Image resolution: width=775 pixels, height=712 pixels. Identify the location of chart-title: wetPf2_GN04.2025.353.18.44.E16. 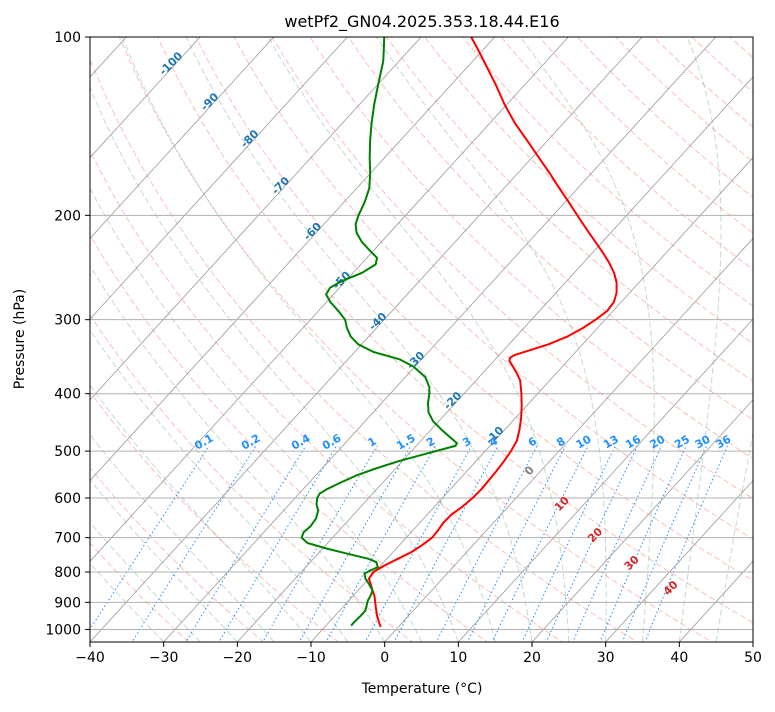
(421, 22).